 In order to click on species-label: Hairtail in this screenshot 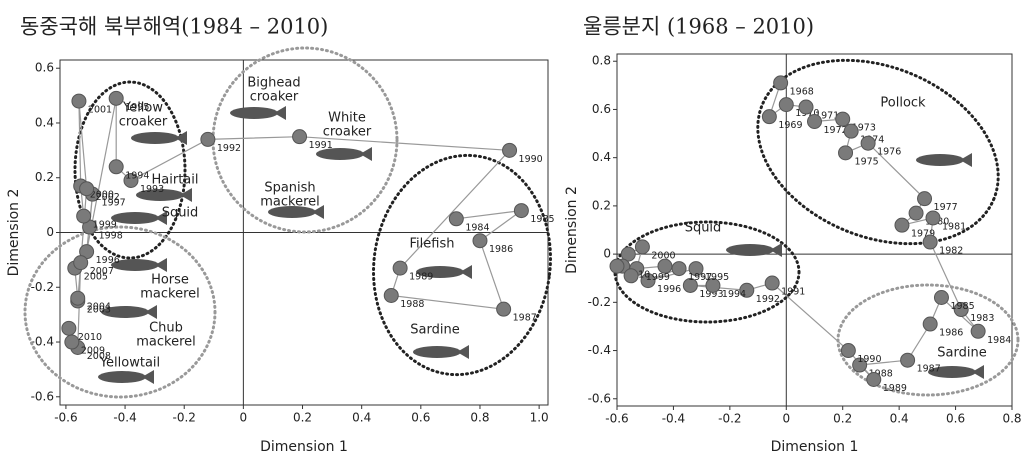, I will do `click(175, 180)`.